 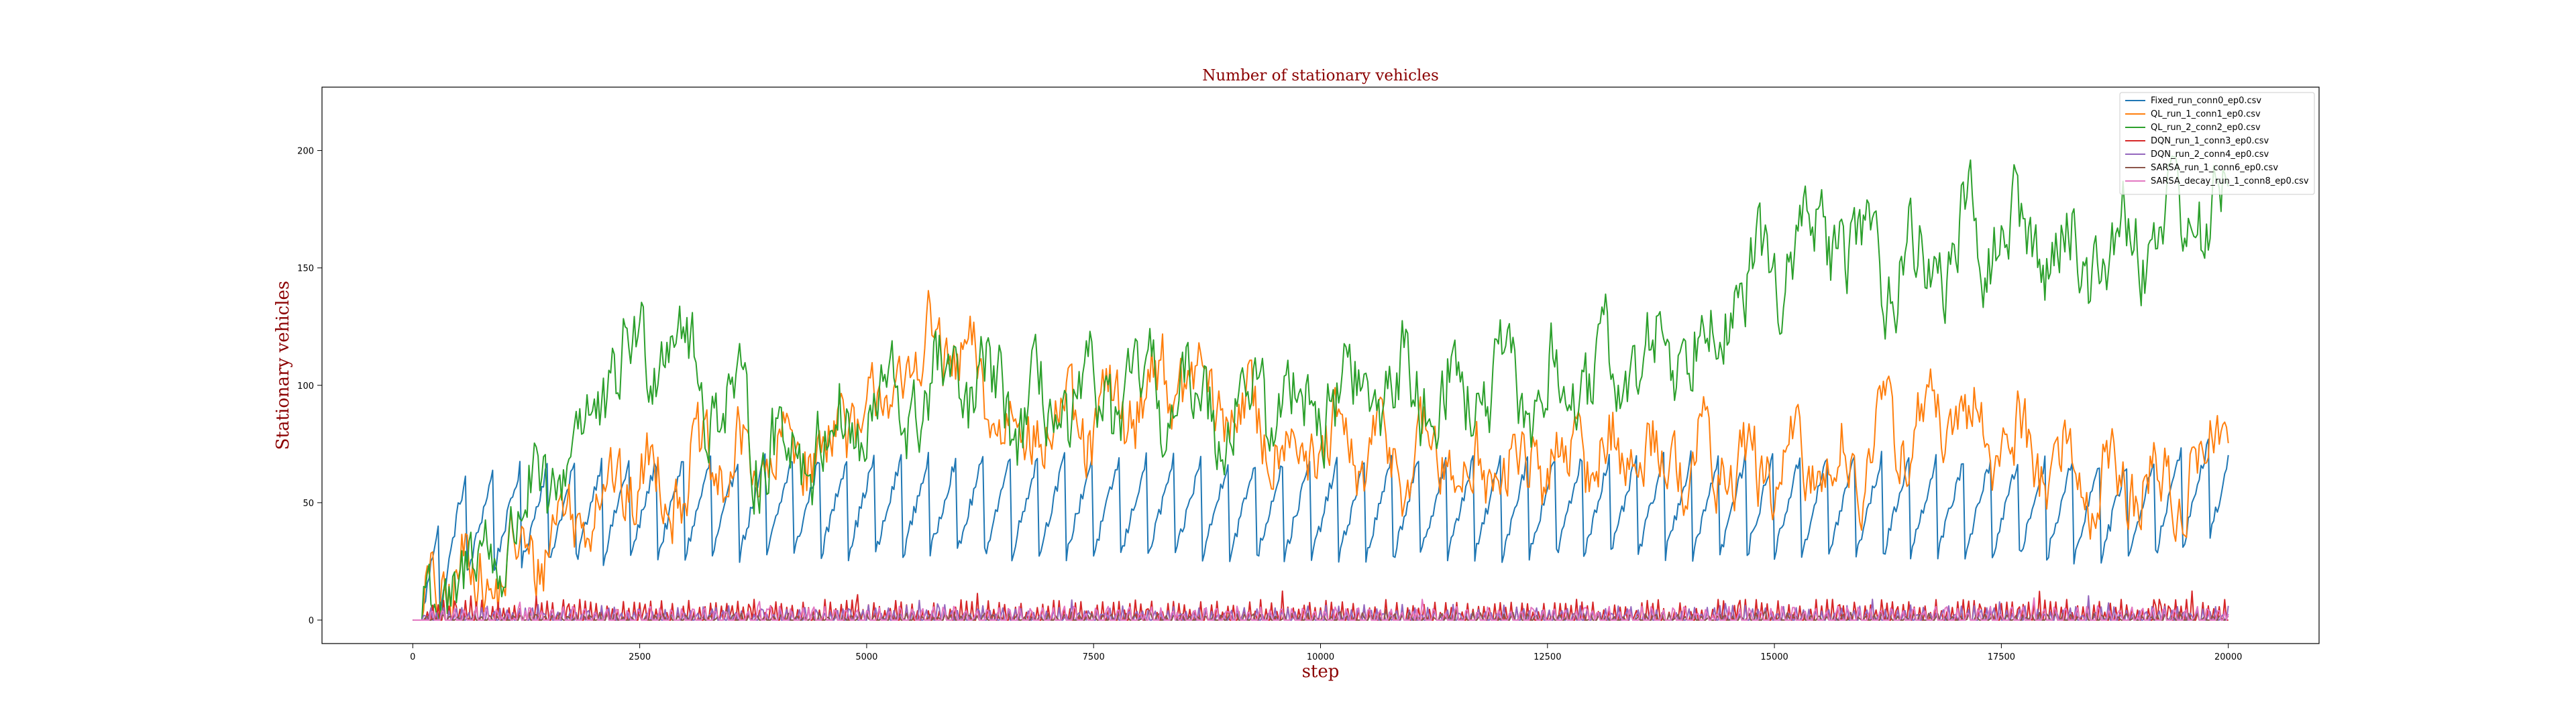 I want to click on legend-label: Fixed_run_conn0_ep0.csv, so click(x=2206, y=101).